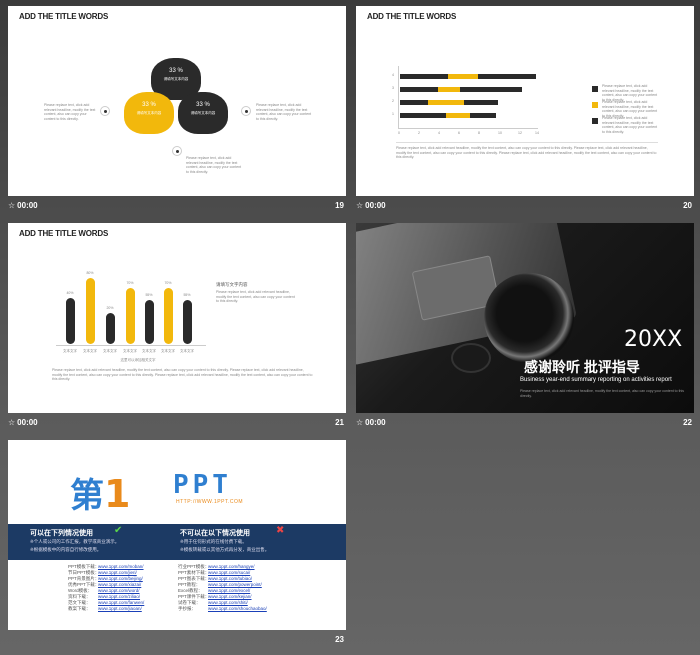 Image resolution: width=700 pixels, height=655 pixels. What do you see at coordinates (465, 100) in the screenshot?
I see `bar-chart: 4 3 2 1 0 2 4 6 8 10 12 14` at bounding box center [465, 100].